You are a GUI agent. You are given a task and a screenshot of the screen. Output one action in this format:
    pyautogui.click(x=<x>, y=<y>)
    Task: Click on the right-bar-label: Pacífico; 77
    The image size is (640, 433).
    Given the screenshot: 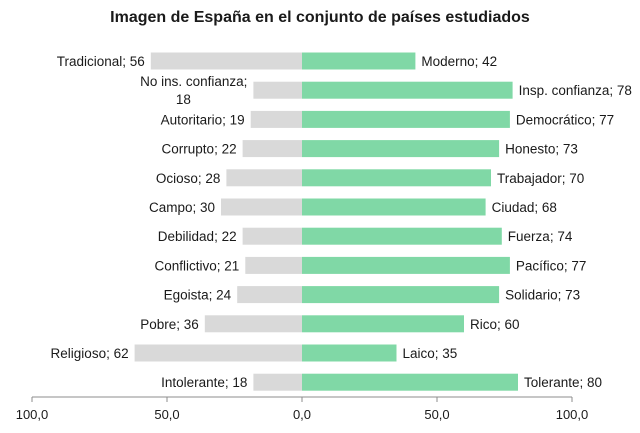 What is the action you would take?
    pyautogui.click(x=551, y=265)
    